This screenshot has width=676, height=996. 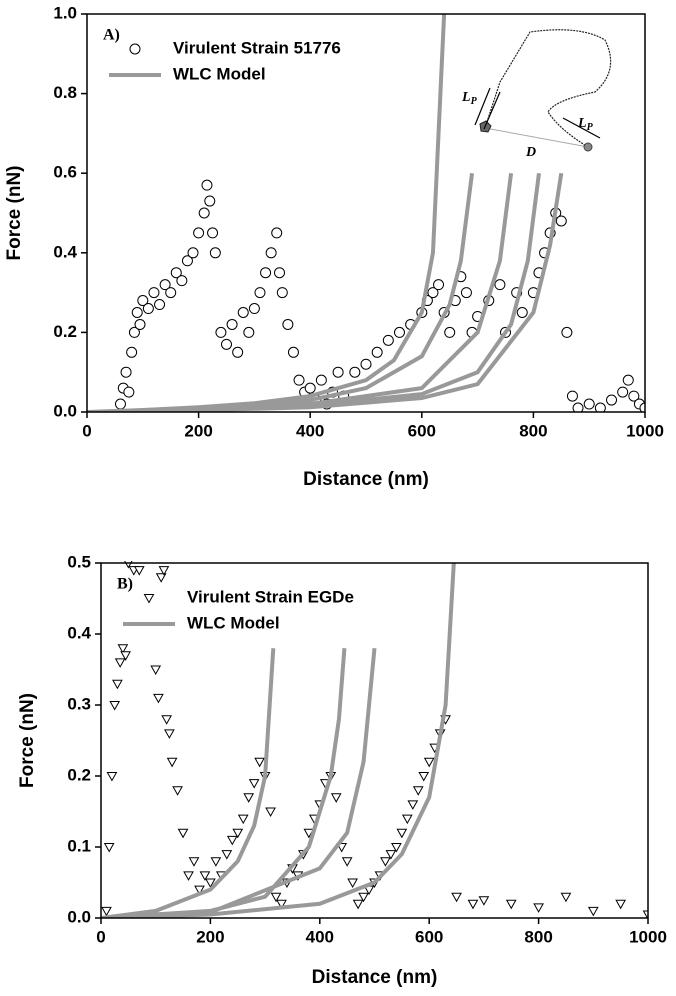 What do you see at coordinates (588, 147) in the screenshot?
I see `inset-end` at bounding box center [588, 147].